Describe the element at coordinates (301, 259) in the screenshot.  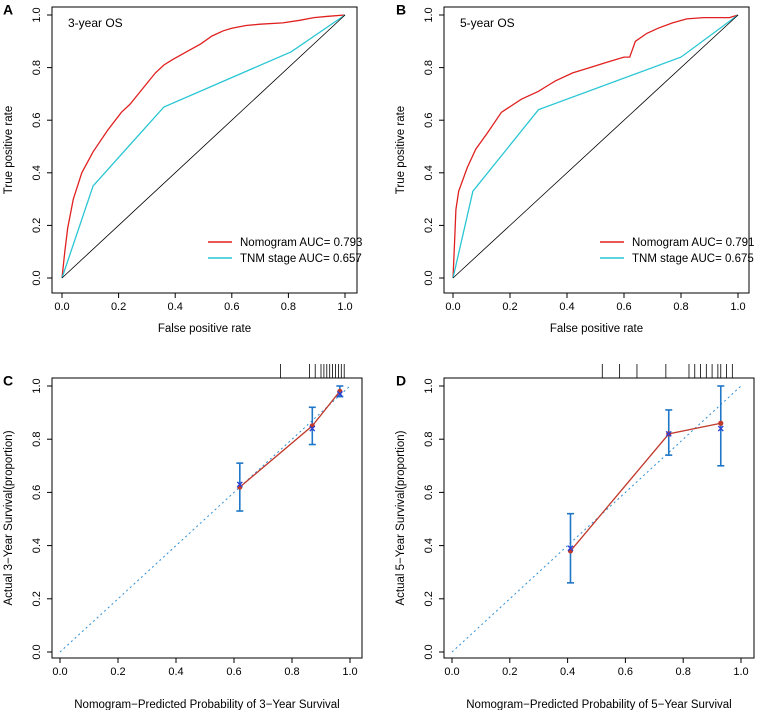
I see `legend-entry: TNM stage AUC= 0.657` at that location.